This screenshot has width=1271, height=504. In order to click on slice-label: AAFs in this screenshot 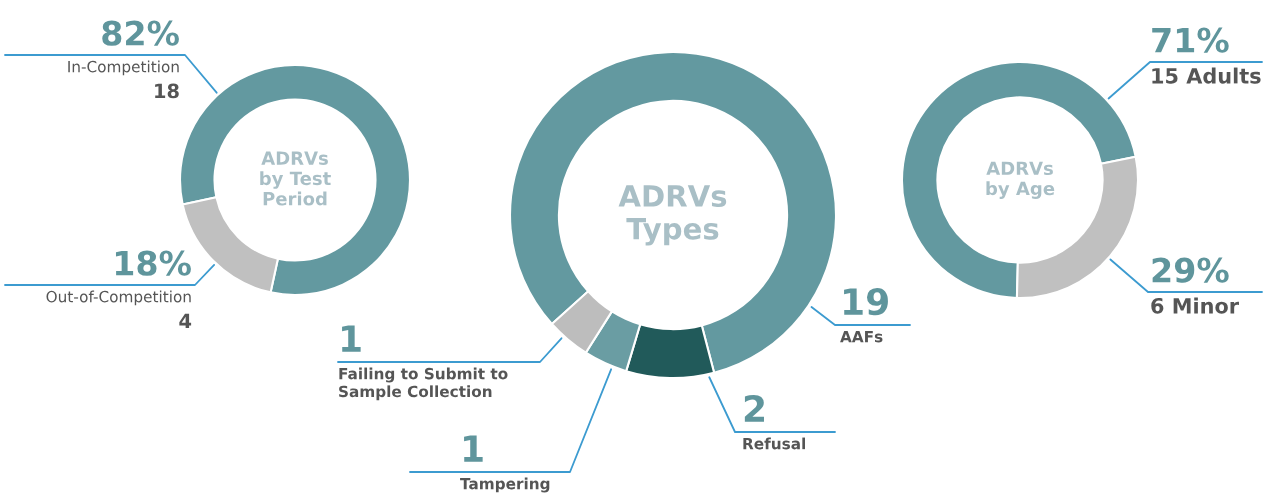, I will do `click(861, 337)`.